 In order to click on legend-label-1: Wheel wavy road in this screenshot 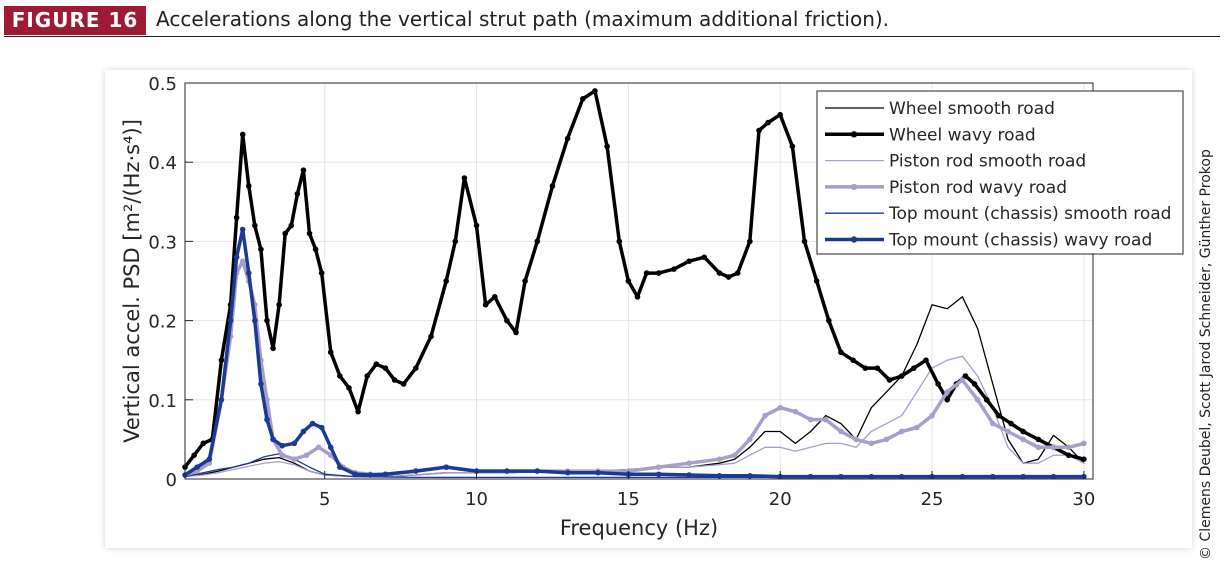, I will do `click(962, 135)`.